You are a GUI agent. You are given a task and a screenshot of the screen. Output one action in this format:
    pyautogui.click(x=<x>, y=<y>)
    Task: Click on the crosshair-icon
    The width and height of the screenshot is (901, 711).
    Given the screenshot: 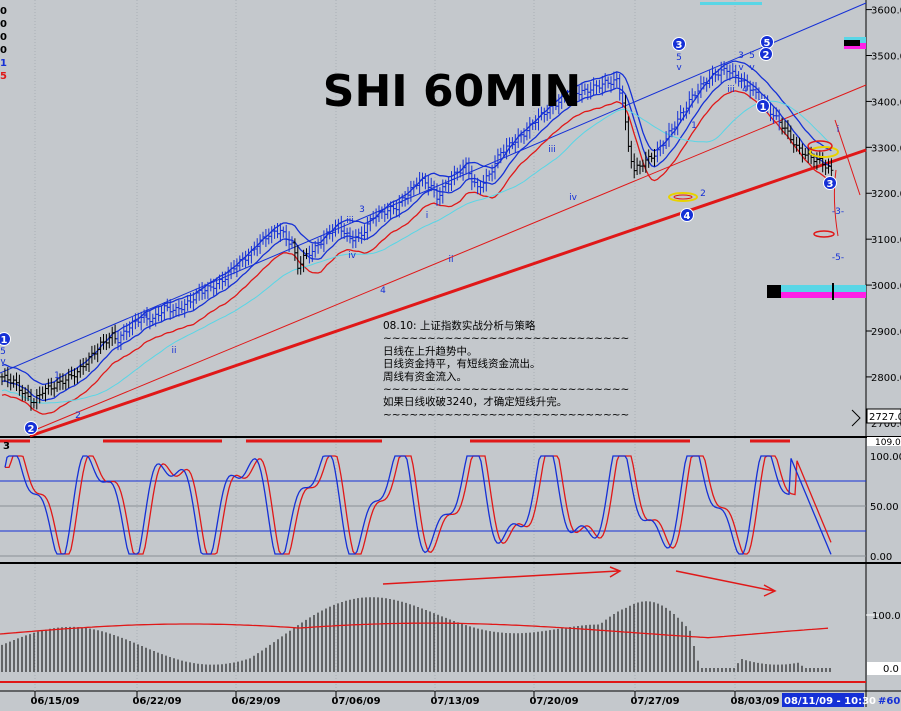 What is the action you would take?
    pyautogui.click(x=856, y=418)
    